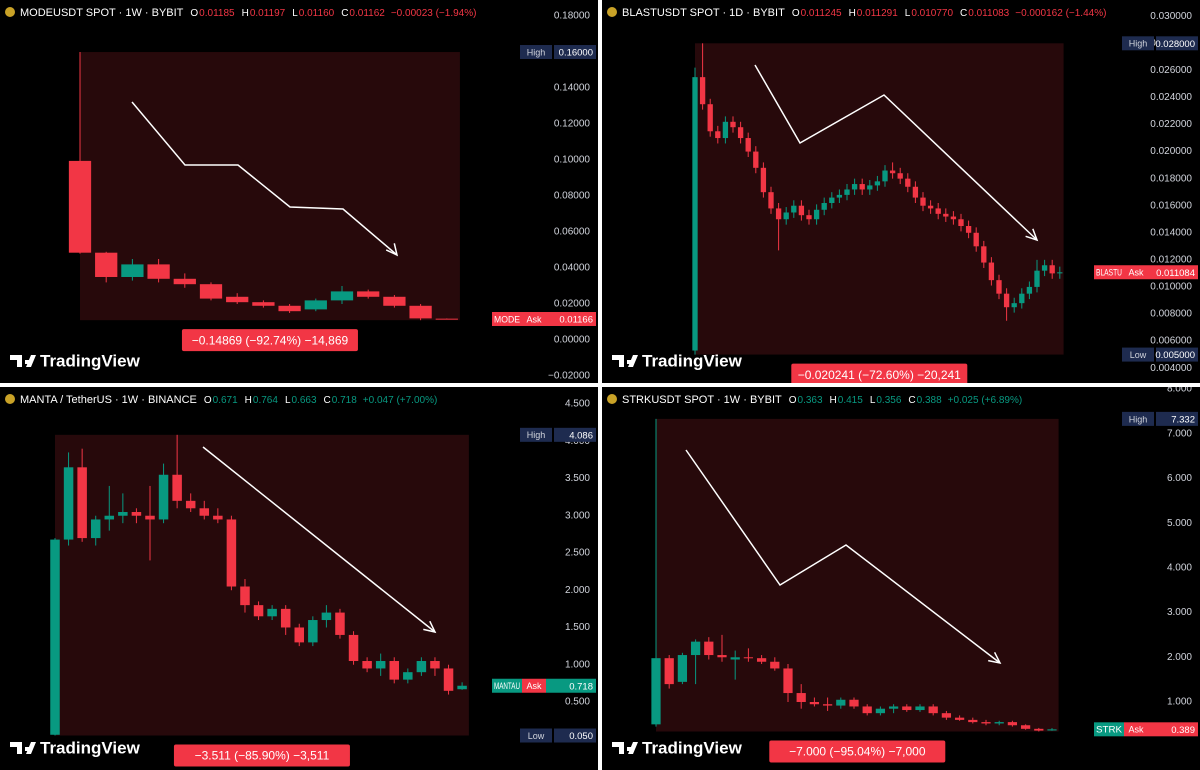 The image size is (1200, 770). What do you see at coordinates (10, 12) in the screenshot?
I see `symbol-icon` at bounding box center [10, 12].